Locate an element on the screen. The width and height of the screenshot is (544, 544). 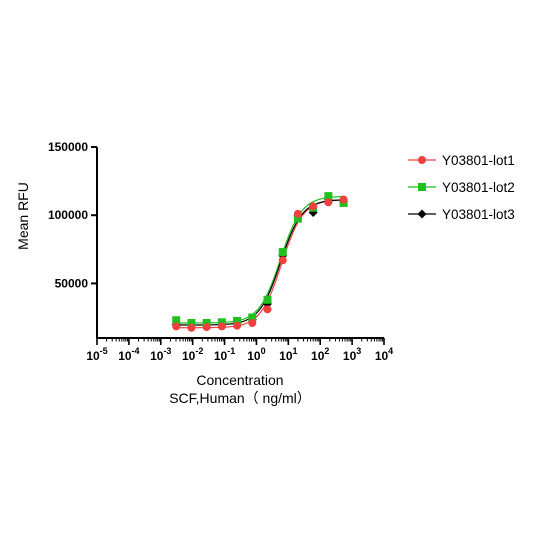
x-tick-label: 10⁴ is located at coordinates (384, 354).